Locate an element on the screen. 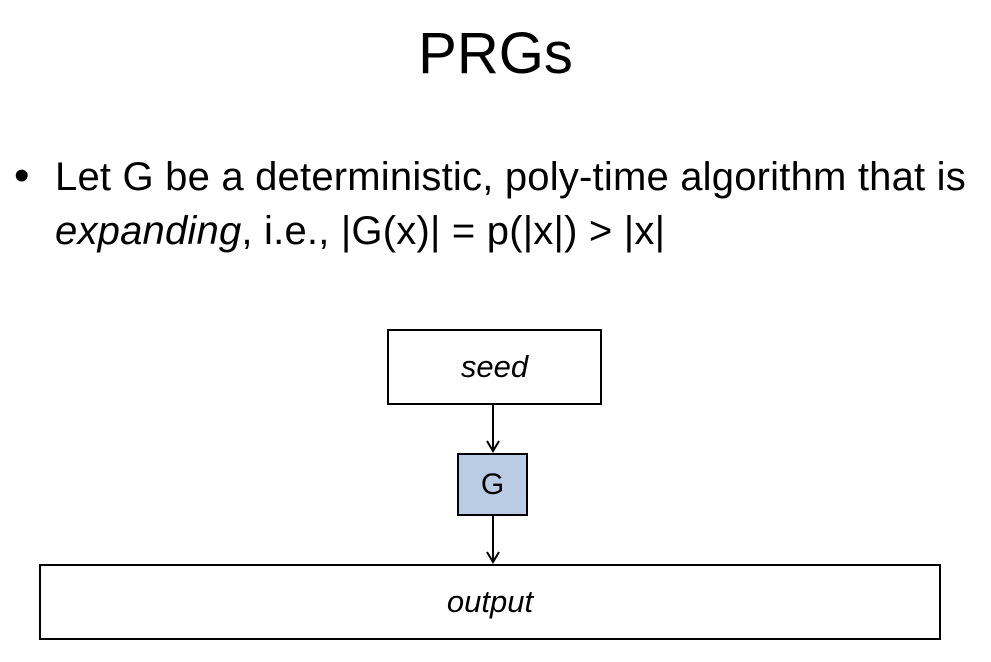 The height and width of the screenshot is (662, 991). seed-label: seed is located at coordinates (494, 366).